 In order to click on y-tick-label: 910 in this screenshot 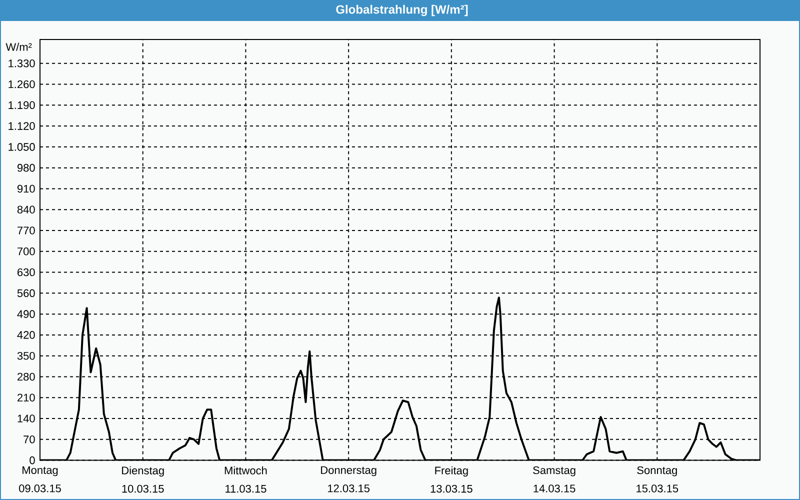, I will do `click(26, 188)`.